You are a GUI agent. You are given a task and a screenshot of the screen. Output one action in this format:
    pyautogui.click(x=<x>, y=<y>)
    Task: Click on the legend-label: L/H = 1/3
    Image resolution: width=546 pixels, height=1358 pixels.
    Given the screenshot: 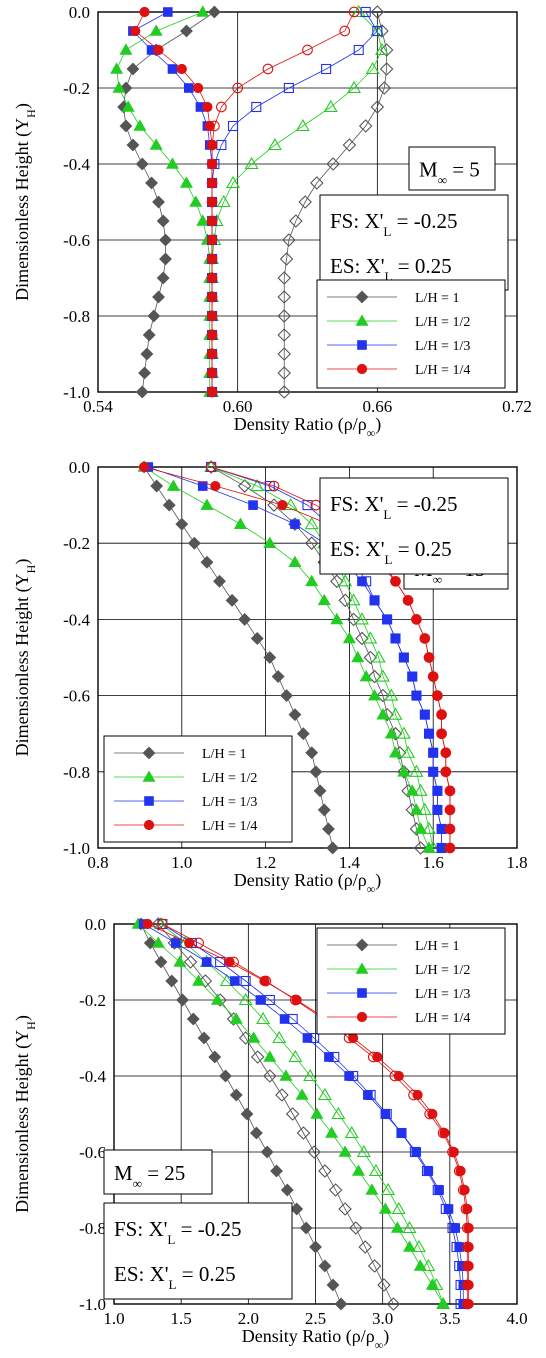 What is the action you would take?
    pyautogui.click(x=442, y=346)
    